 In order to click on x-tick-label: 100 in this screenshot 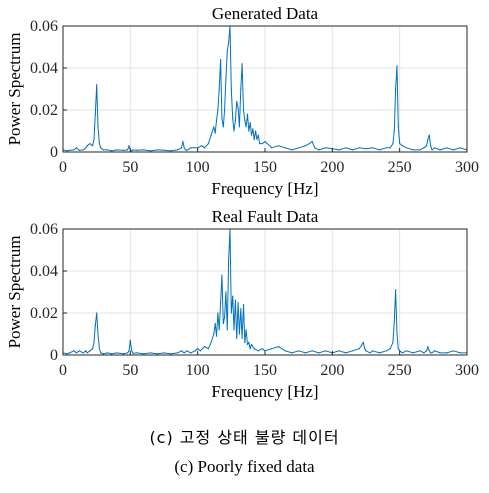, I will do `click(198, 167)`.